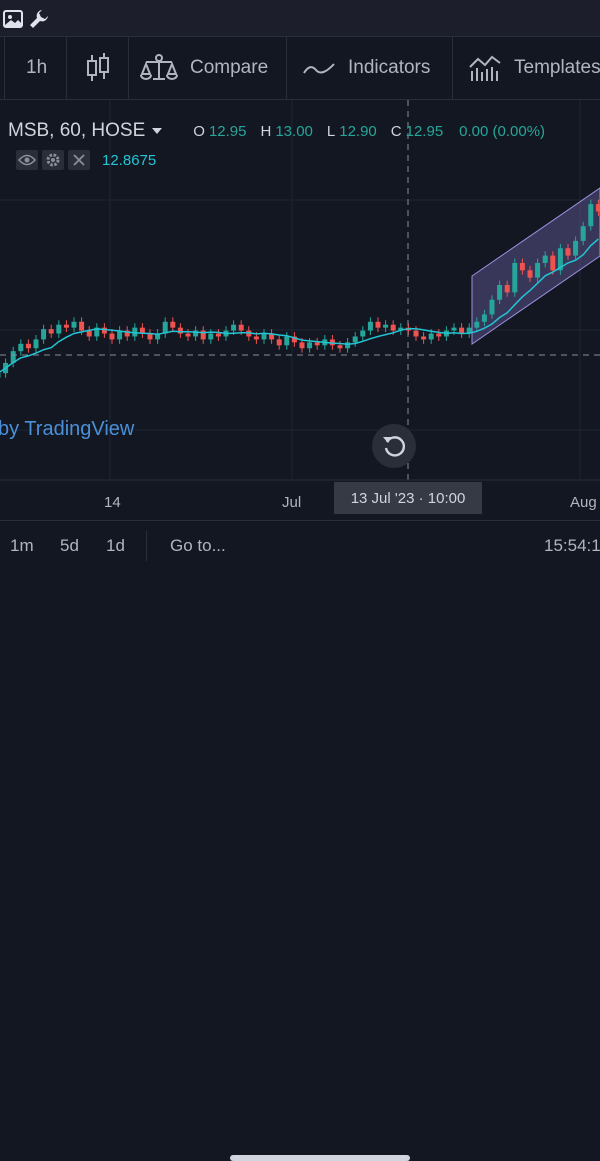 This screenshot has height=1161, width=600. What do you see at coordinates (159, 67) in the screenshot?
I see `compare-icon` at bounding box center [159, 67].